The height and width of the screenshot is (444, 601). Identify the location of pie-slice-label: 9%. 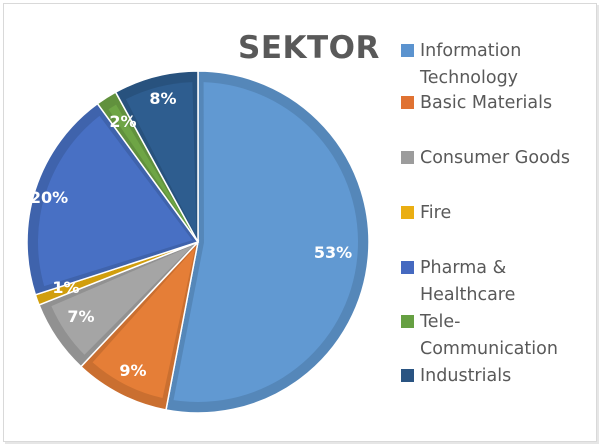
(132, 370).